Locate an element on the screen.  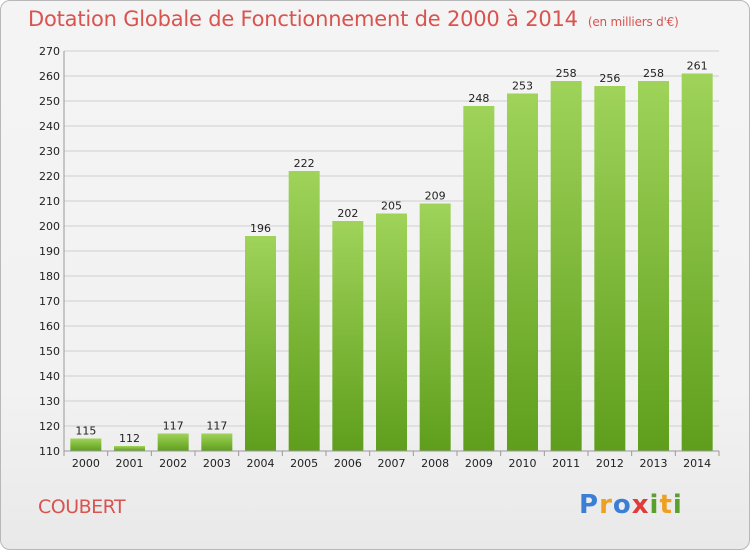
x-tick-label: 2005 is located at coordinates (304, 463).